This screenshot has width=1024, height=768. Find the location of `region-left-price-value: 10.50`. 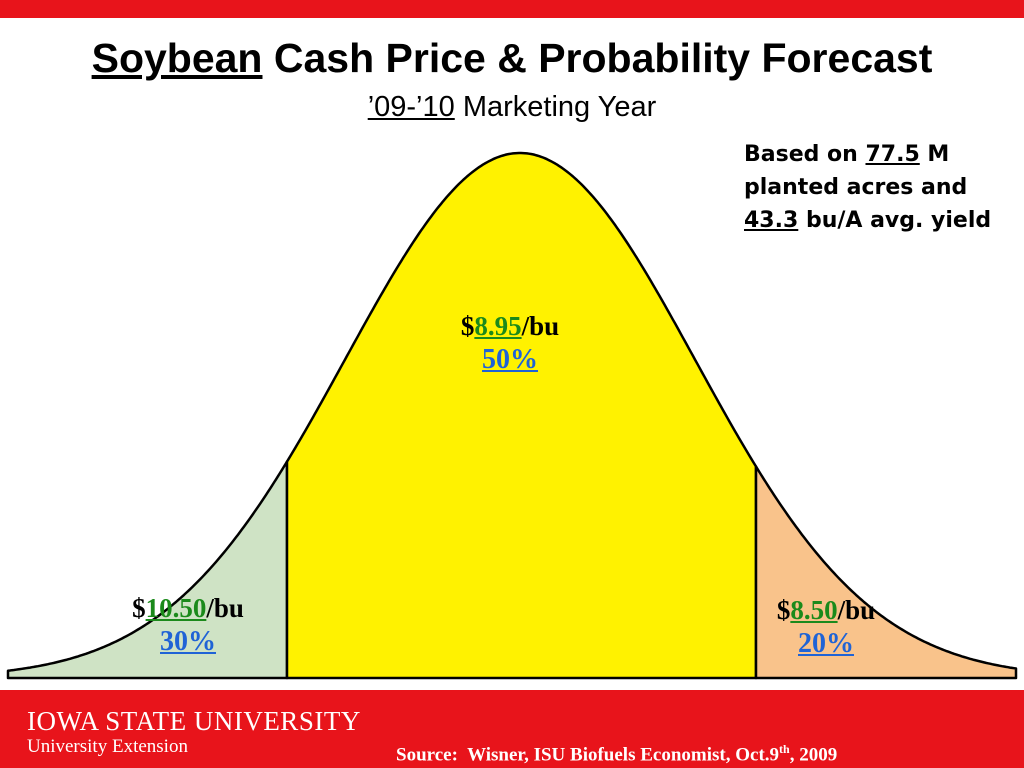

region-left-price-value: 10.50 is located at coordinates (176, 608).